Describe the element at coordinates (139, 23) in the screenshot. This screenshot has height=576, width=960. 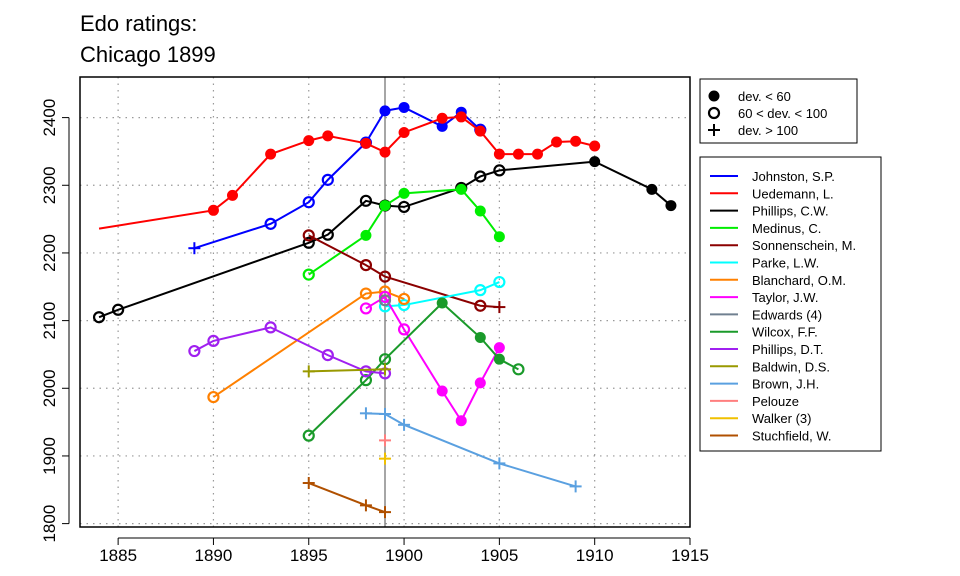
I see `chart-title-line-1: Edo ratings:` at that location.